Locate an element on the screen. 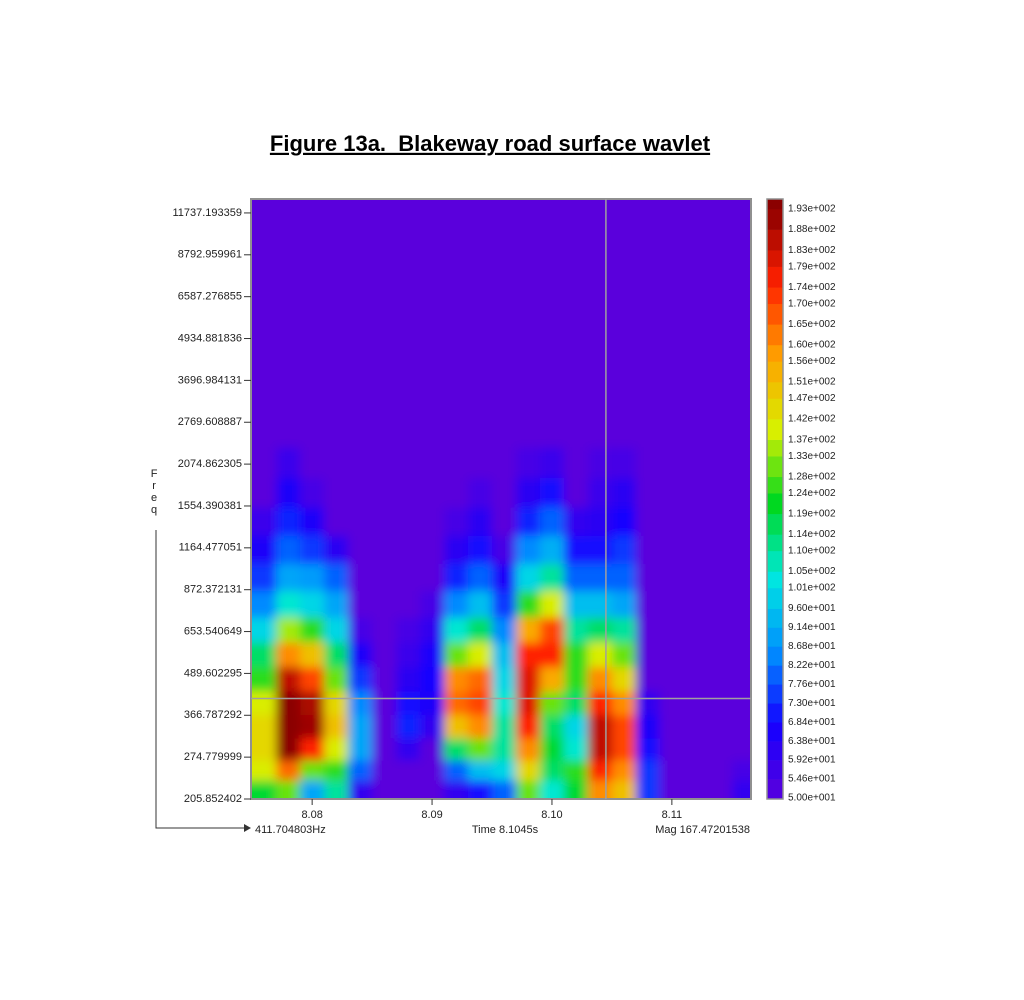  colorbar-label: 1.79e+002 is located at coordinates (812, 266).